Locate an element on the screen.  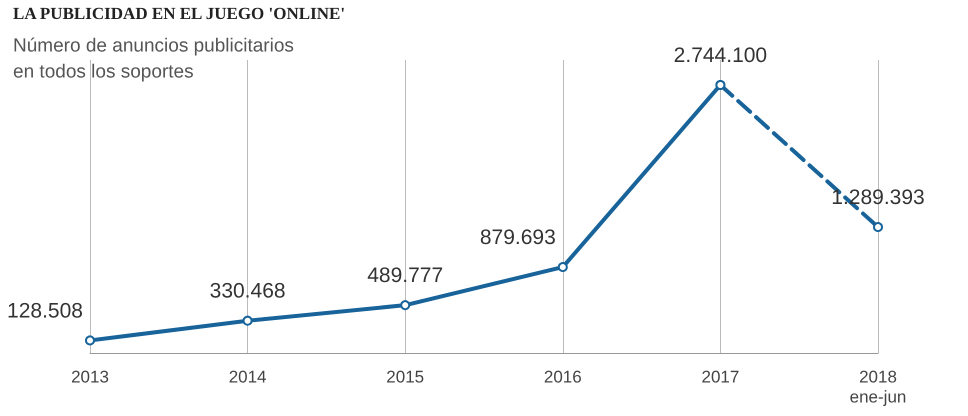
data-label: 1.289.393 is located at coordinates (878, 198).